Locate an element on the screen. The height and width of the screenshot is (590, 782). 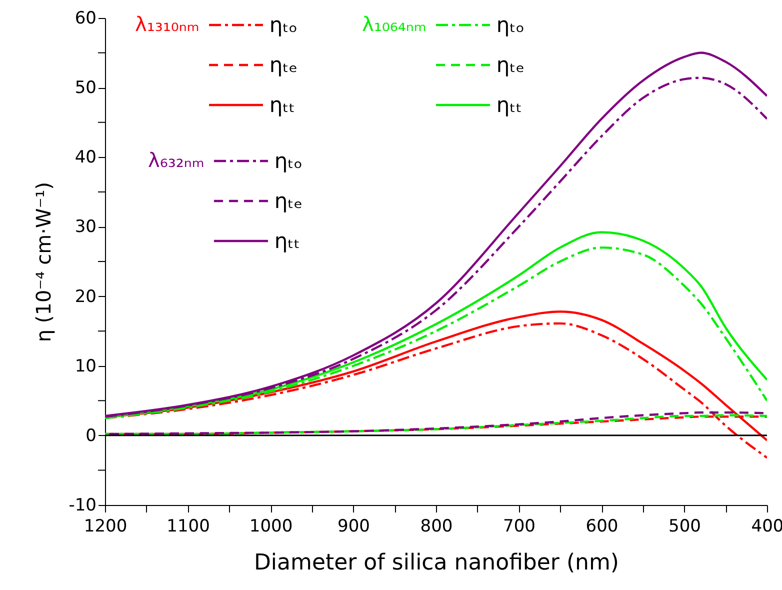
y-tick-label: 40 is located at coordinates (85, 158).